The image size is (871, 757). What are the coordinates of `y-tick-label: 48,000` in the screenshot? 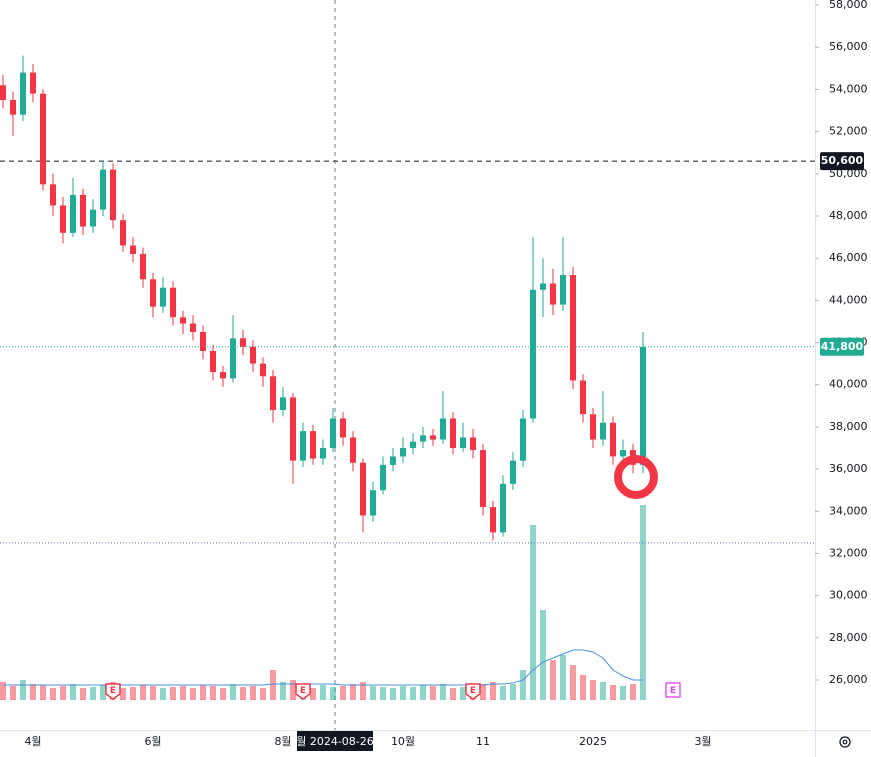 It's located at (848, 215).